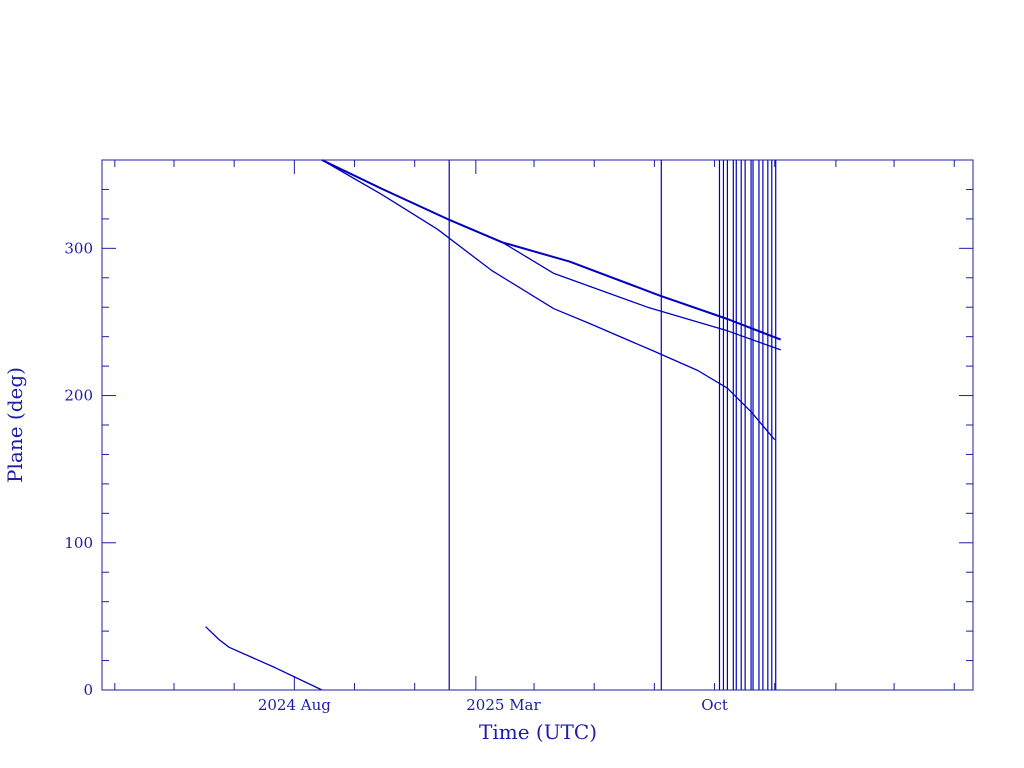 Image resolution: width=1024 pixels, height=768 pixels. Describe the element at coordinates (78, 248) in the screenshot. I see `y-tick-label: 300` at that location.